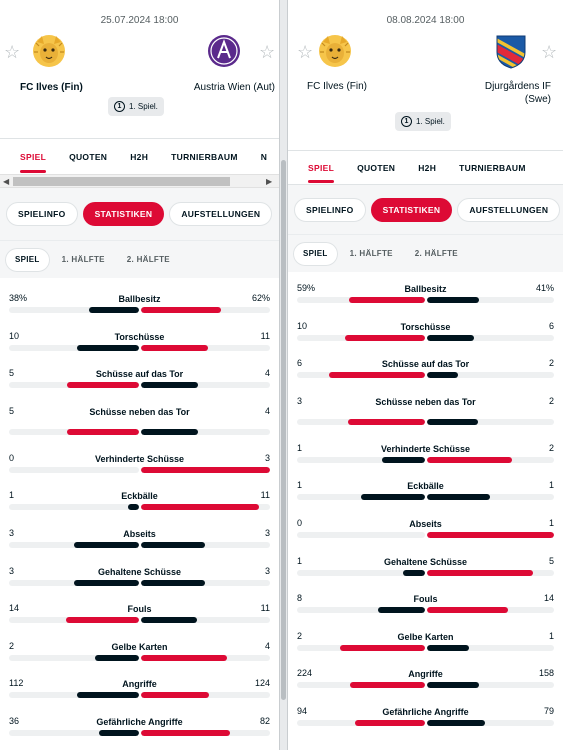 This screenshot has height=750, width=563. Describe the element at coordinates (264, 156) in the screenshot. I see `tab-overflow: N` at that location.